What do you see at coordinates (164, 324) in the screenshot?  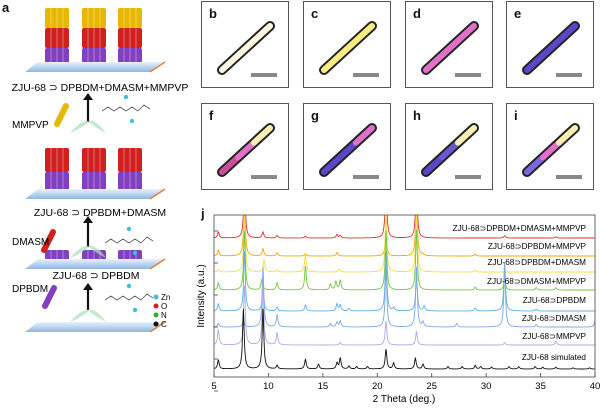 I see `legend-label: C` at bounding box center [164, 324].